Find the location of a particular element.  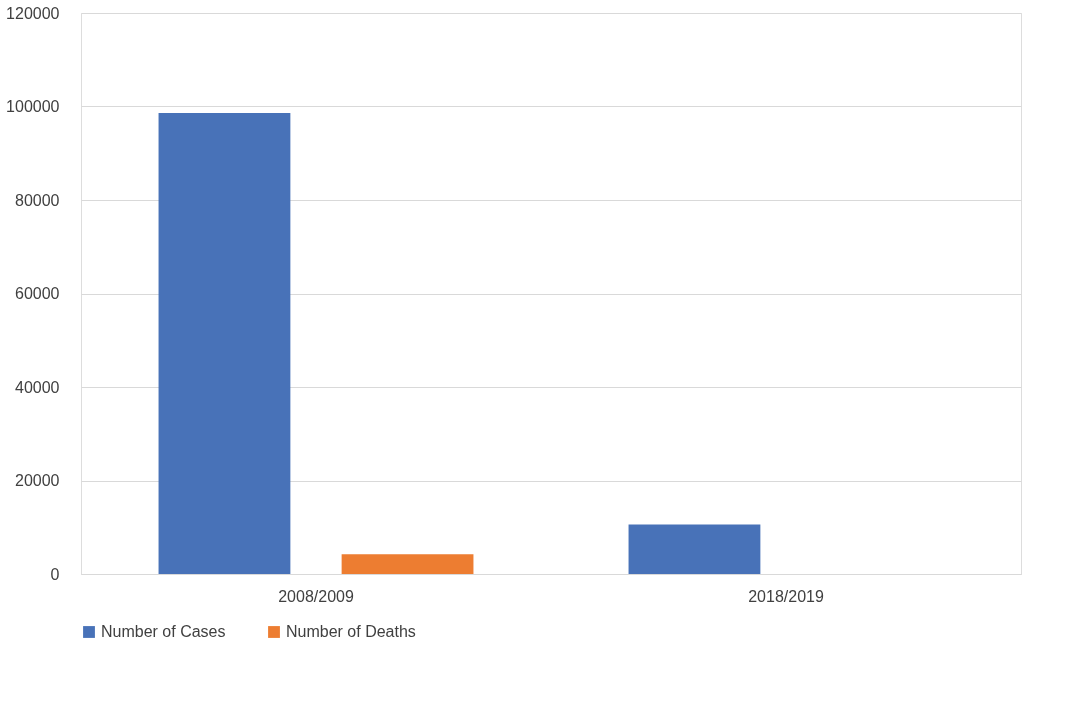

y-tick-label: 0 is located at coordinates (55, 574).